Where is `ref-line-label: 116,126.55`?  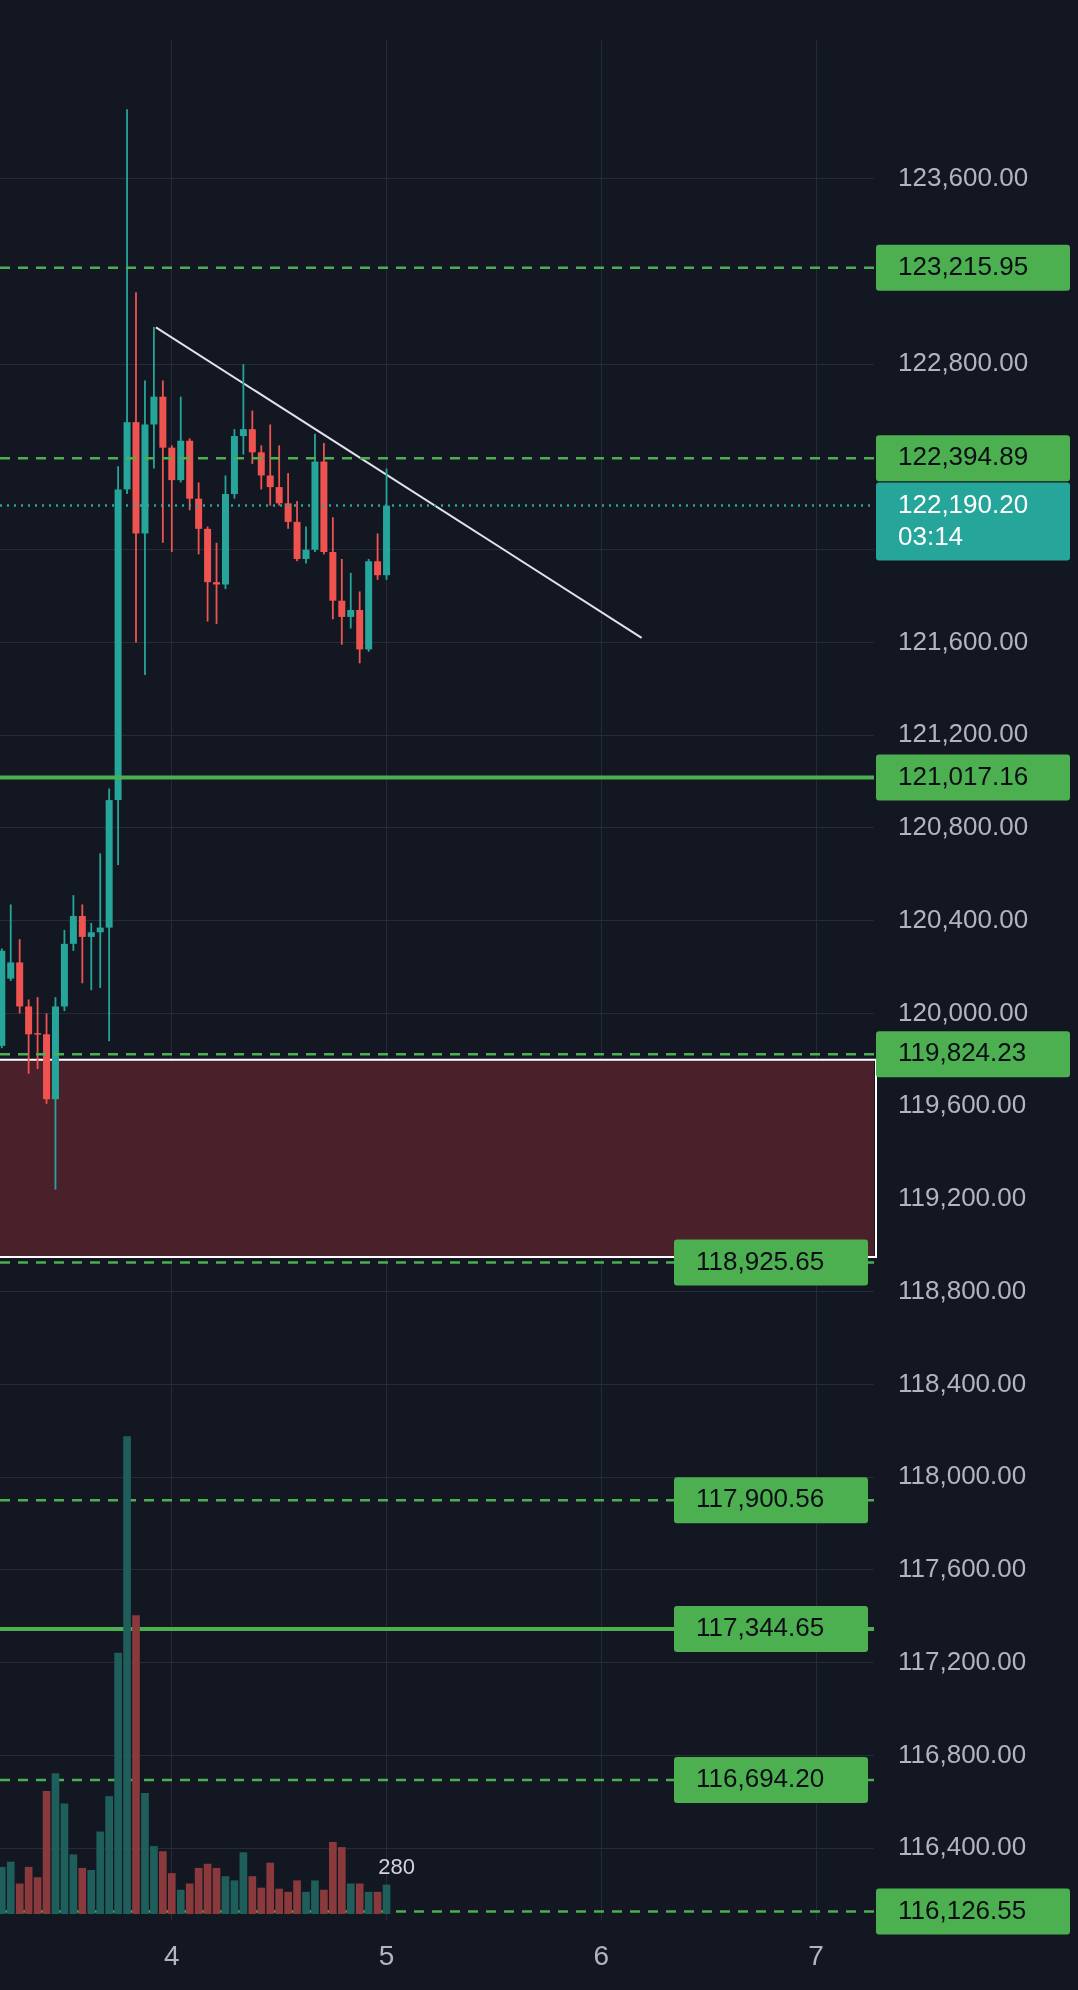 ref-line-label: 116,126.55 is located at coordinates (962, 1909).